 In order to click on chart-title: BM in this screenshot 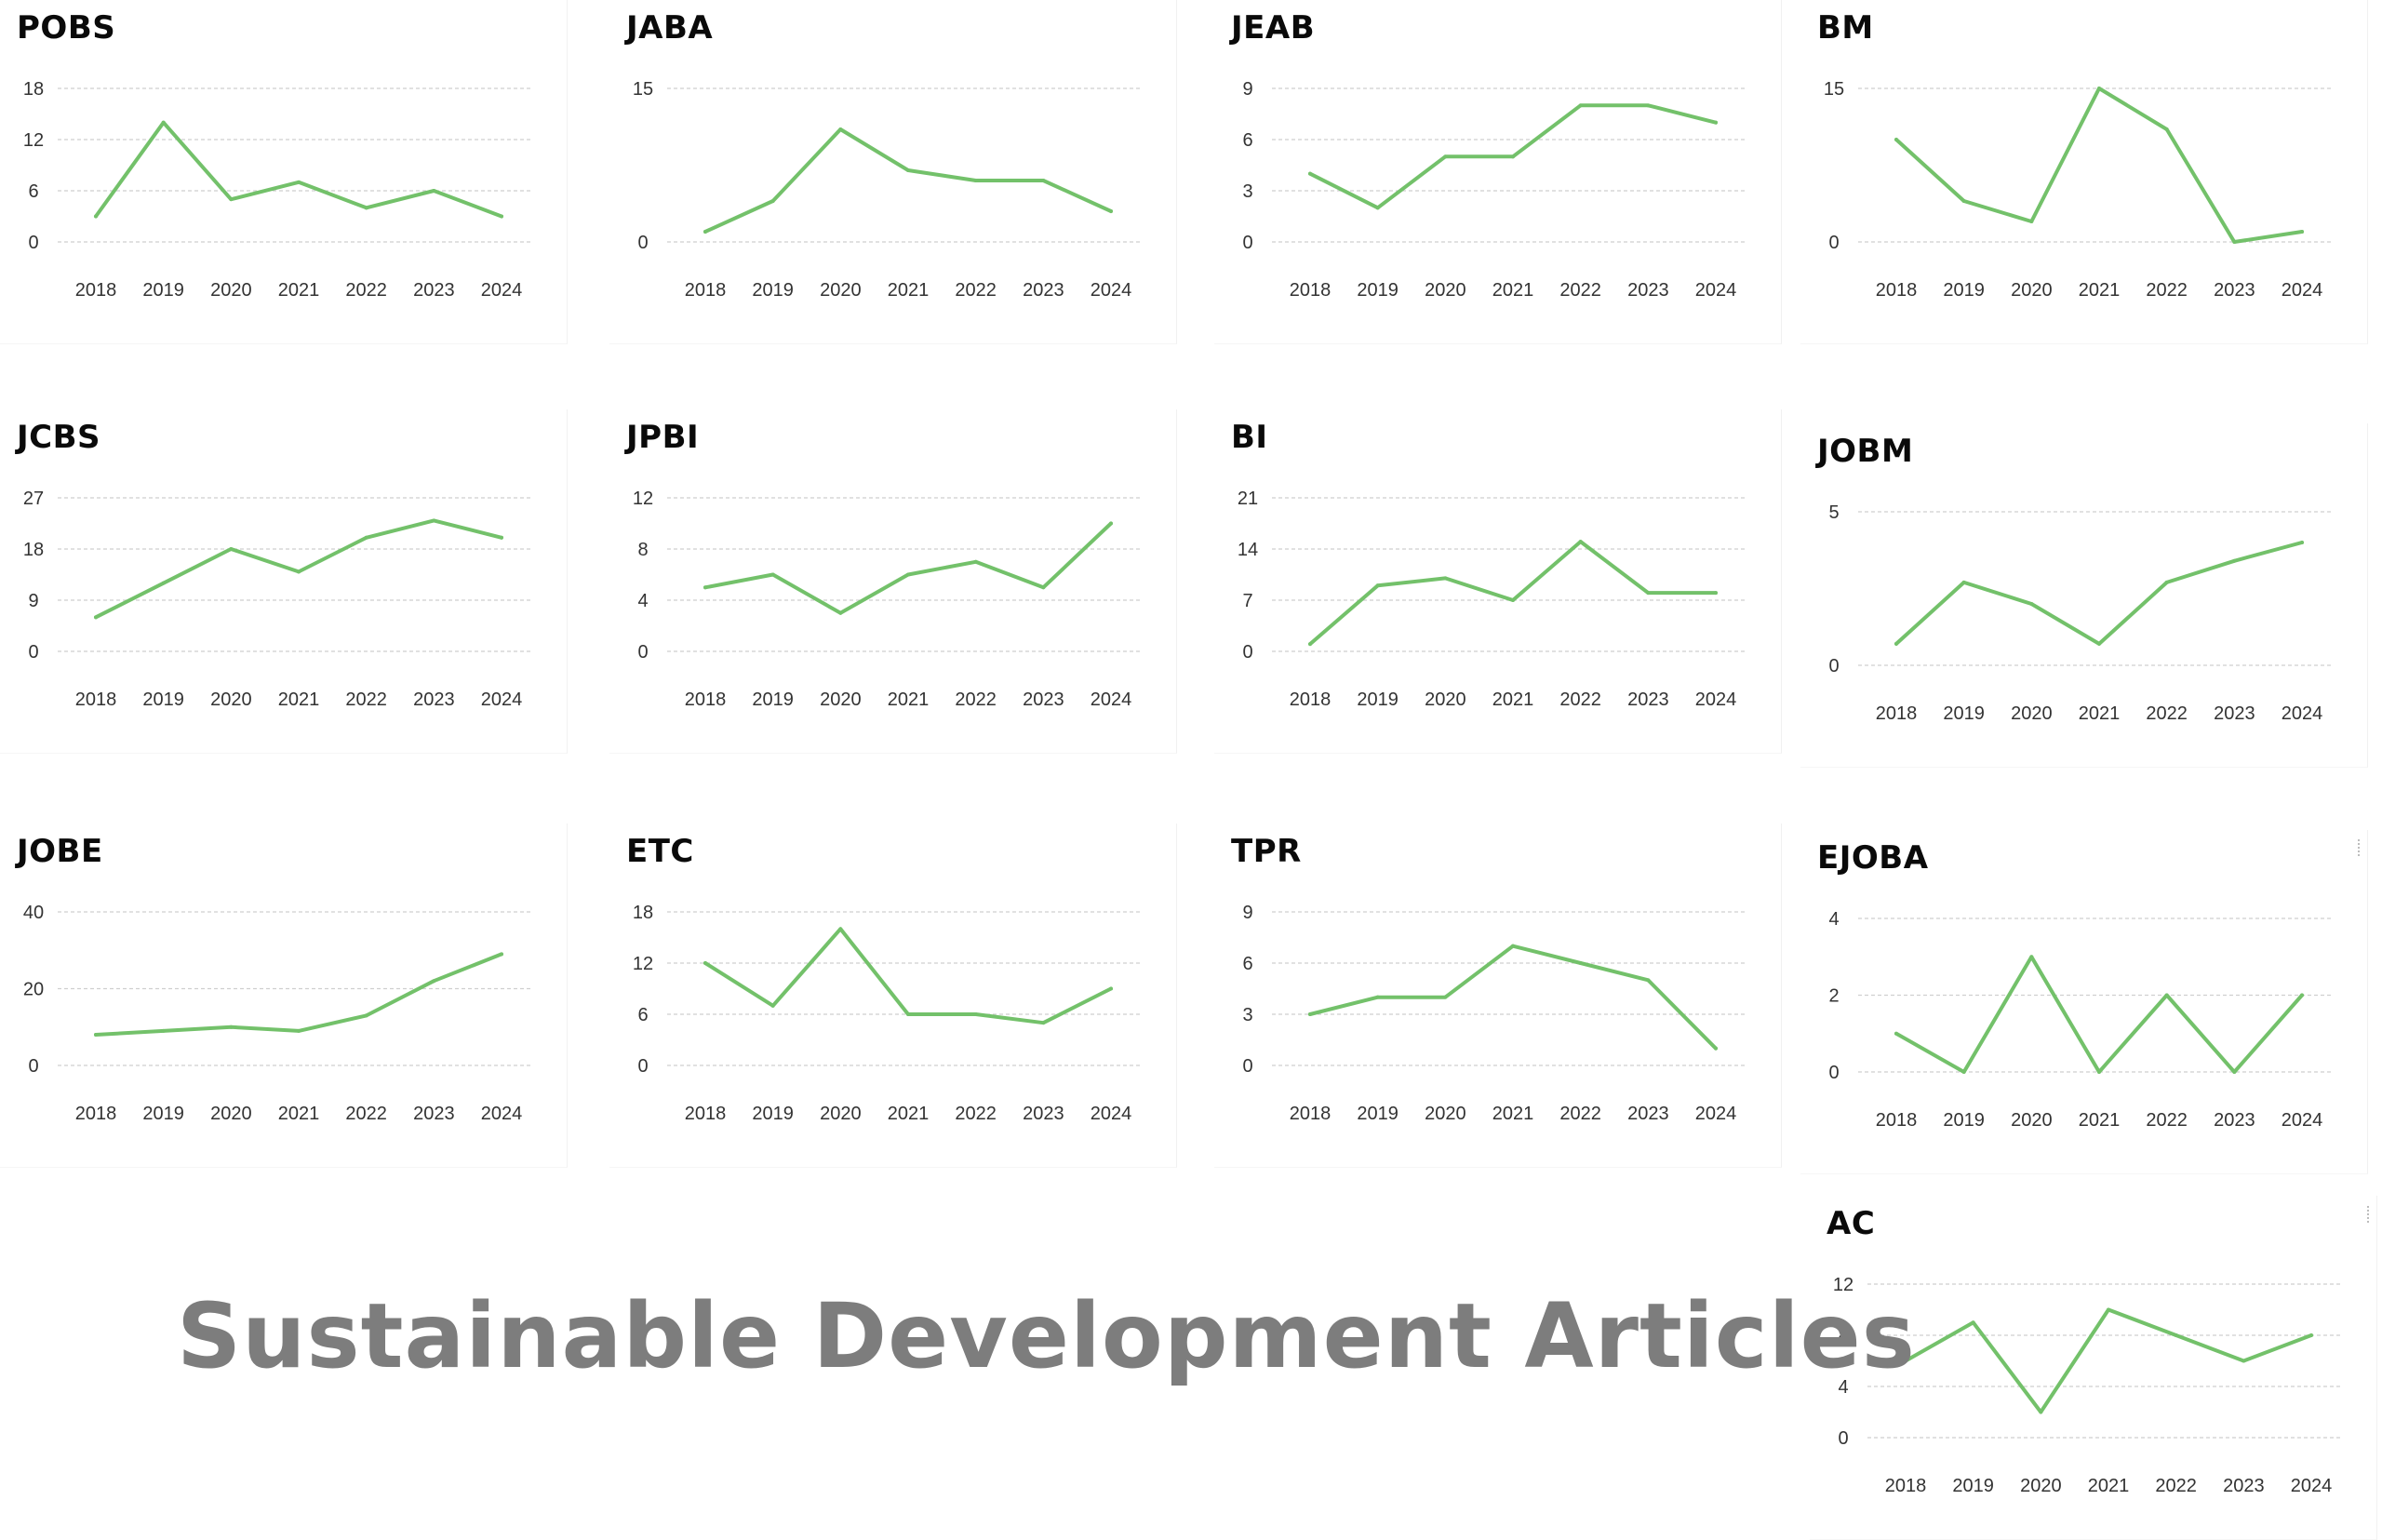, I will do `click(1845, 28)`.